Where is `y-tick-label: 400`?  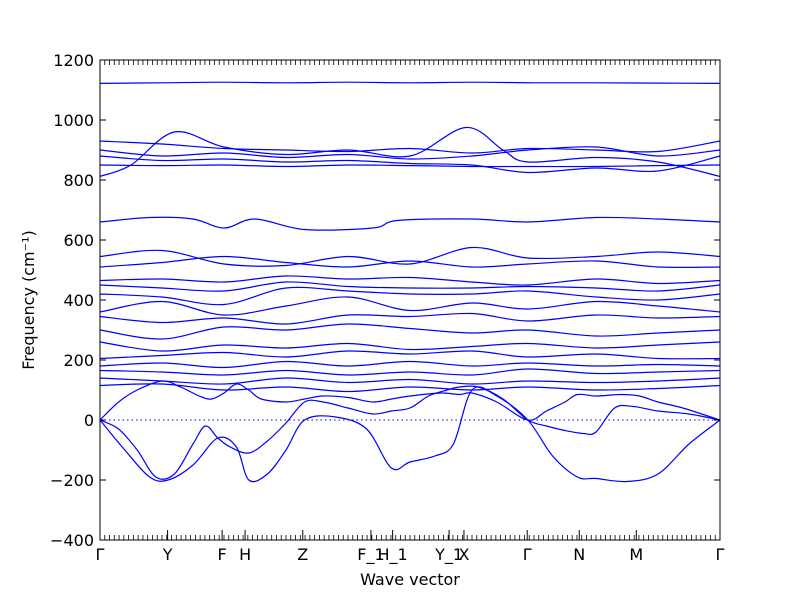
y-tick-label: 400 is located at coordinates (78, 300).